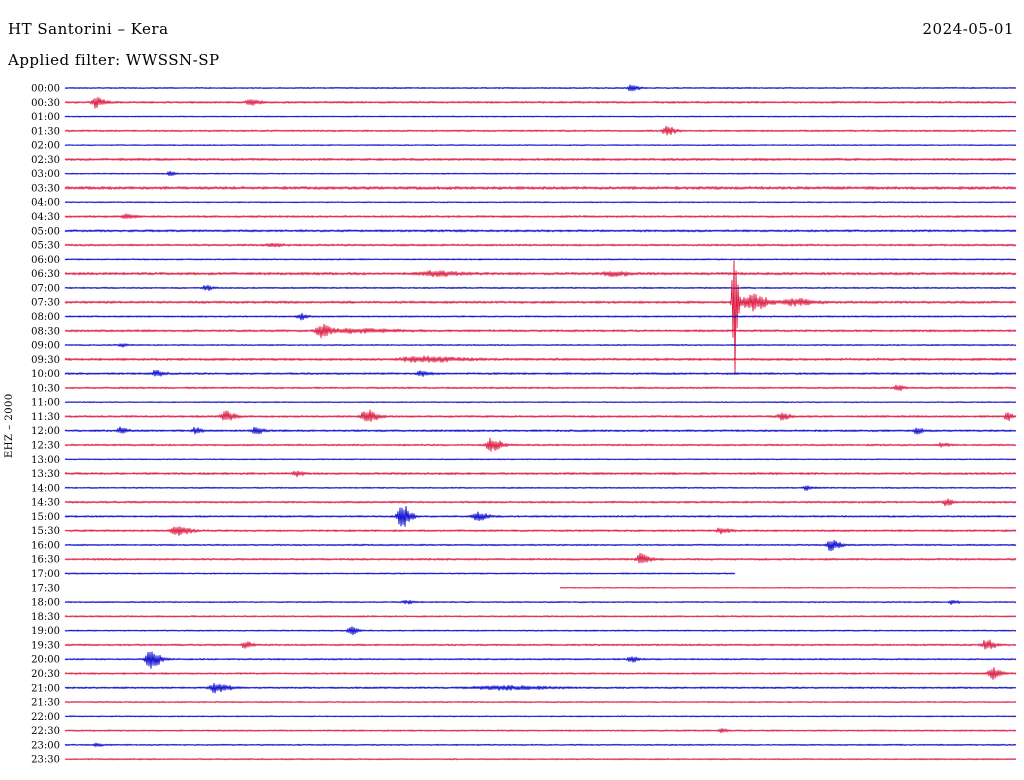 The width and height of the screenshot is (1024, 780). What do you see at coordinates (540, 660) in the screenshot?
I see `seismogram-trace-2000` at bounding box center [540, 660].